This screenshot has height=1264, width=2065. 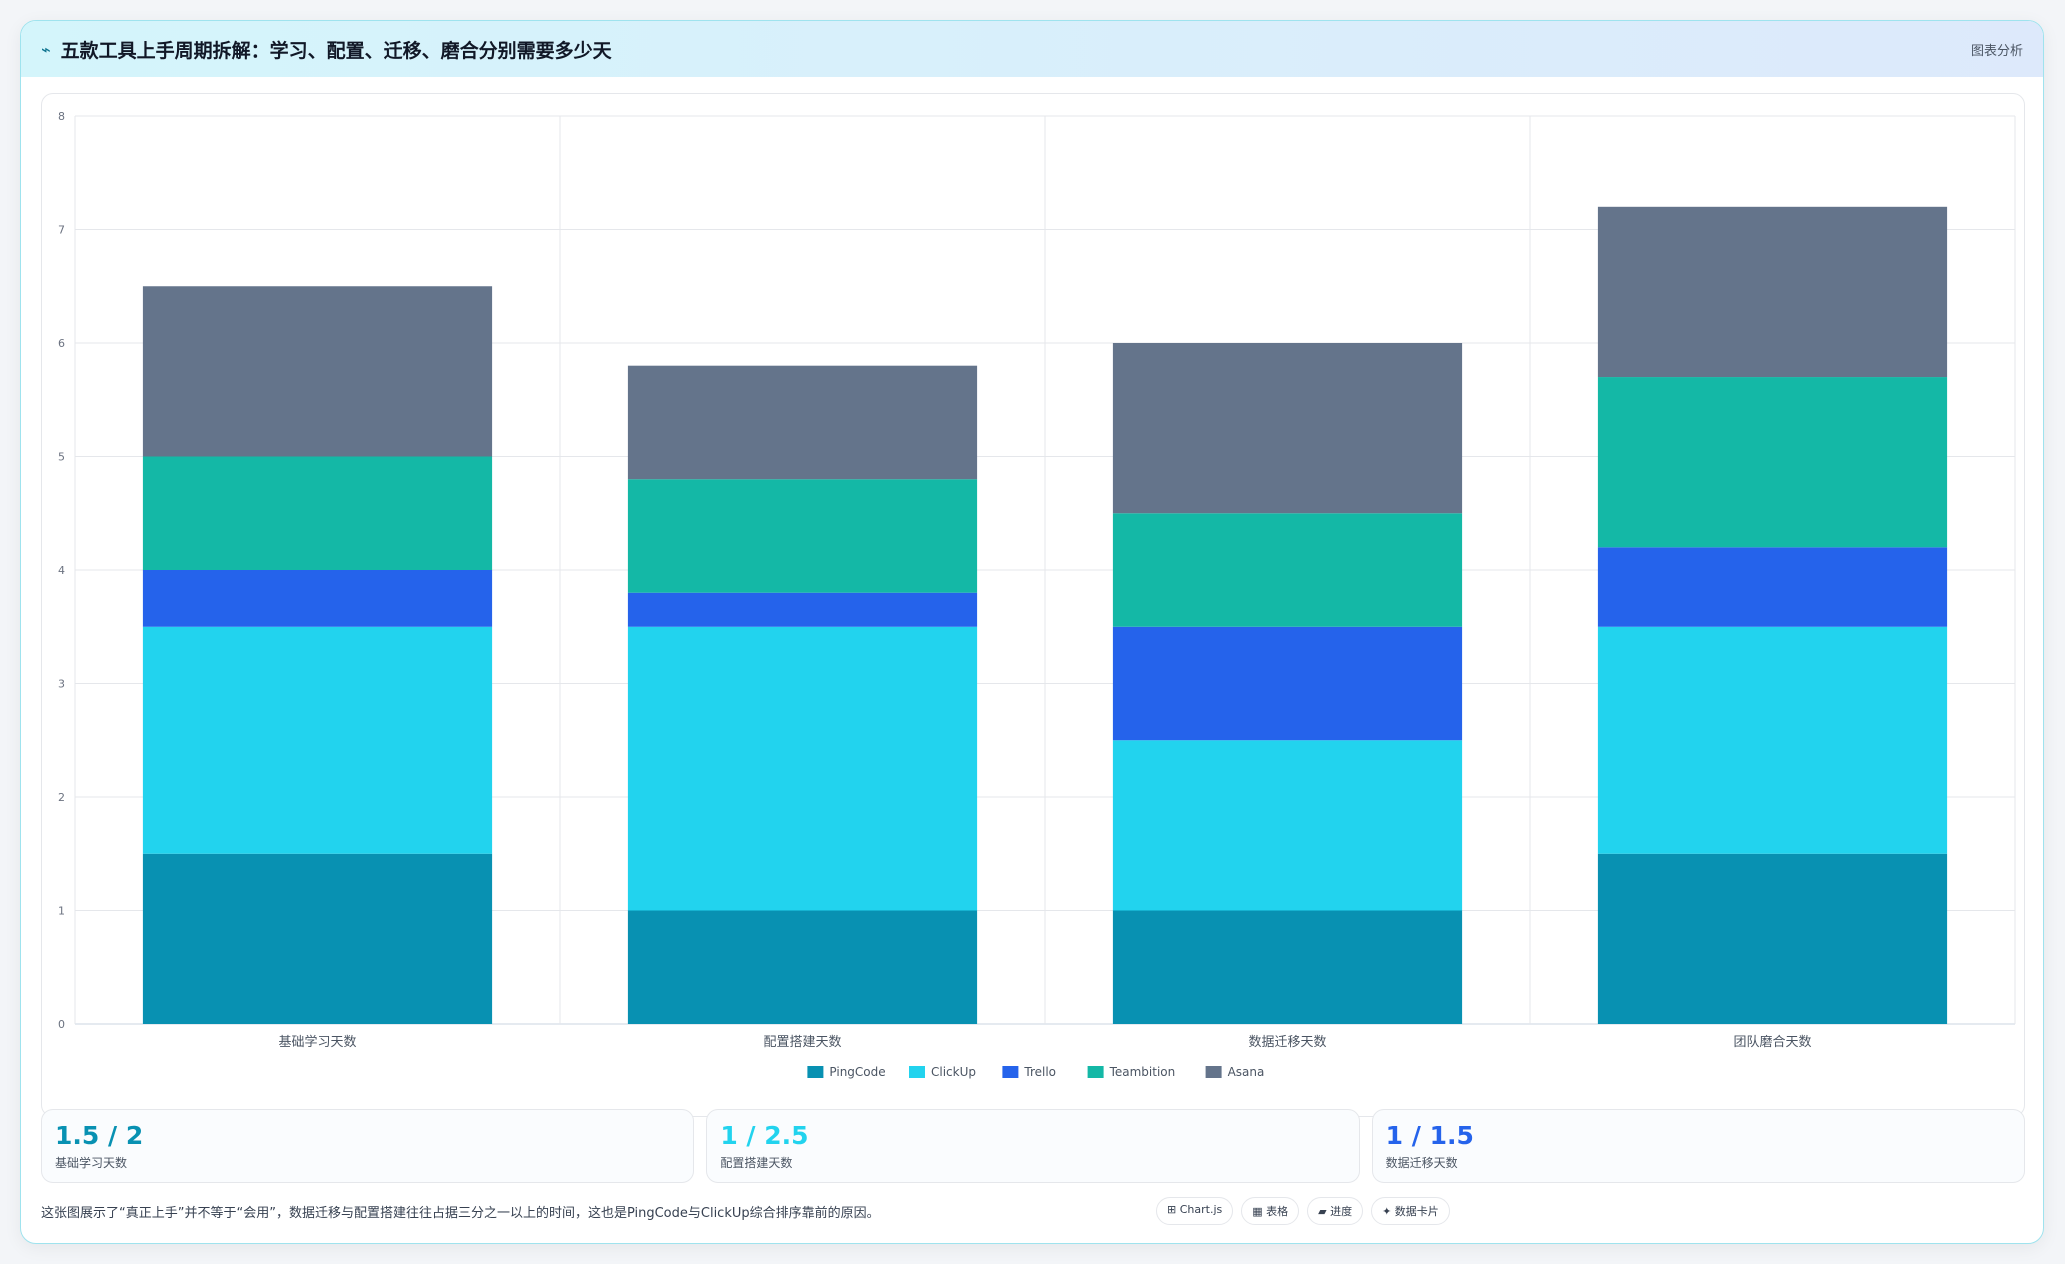 I want to click on pill-chartjs: ⊞ Chart.js, so click(x=1195, y=1211).